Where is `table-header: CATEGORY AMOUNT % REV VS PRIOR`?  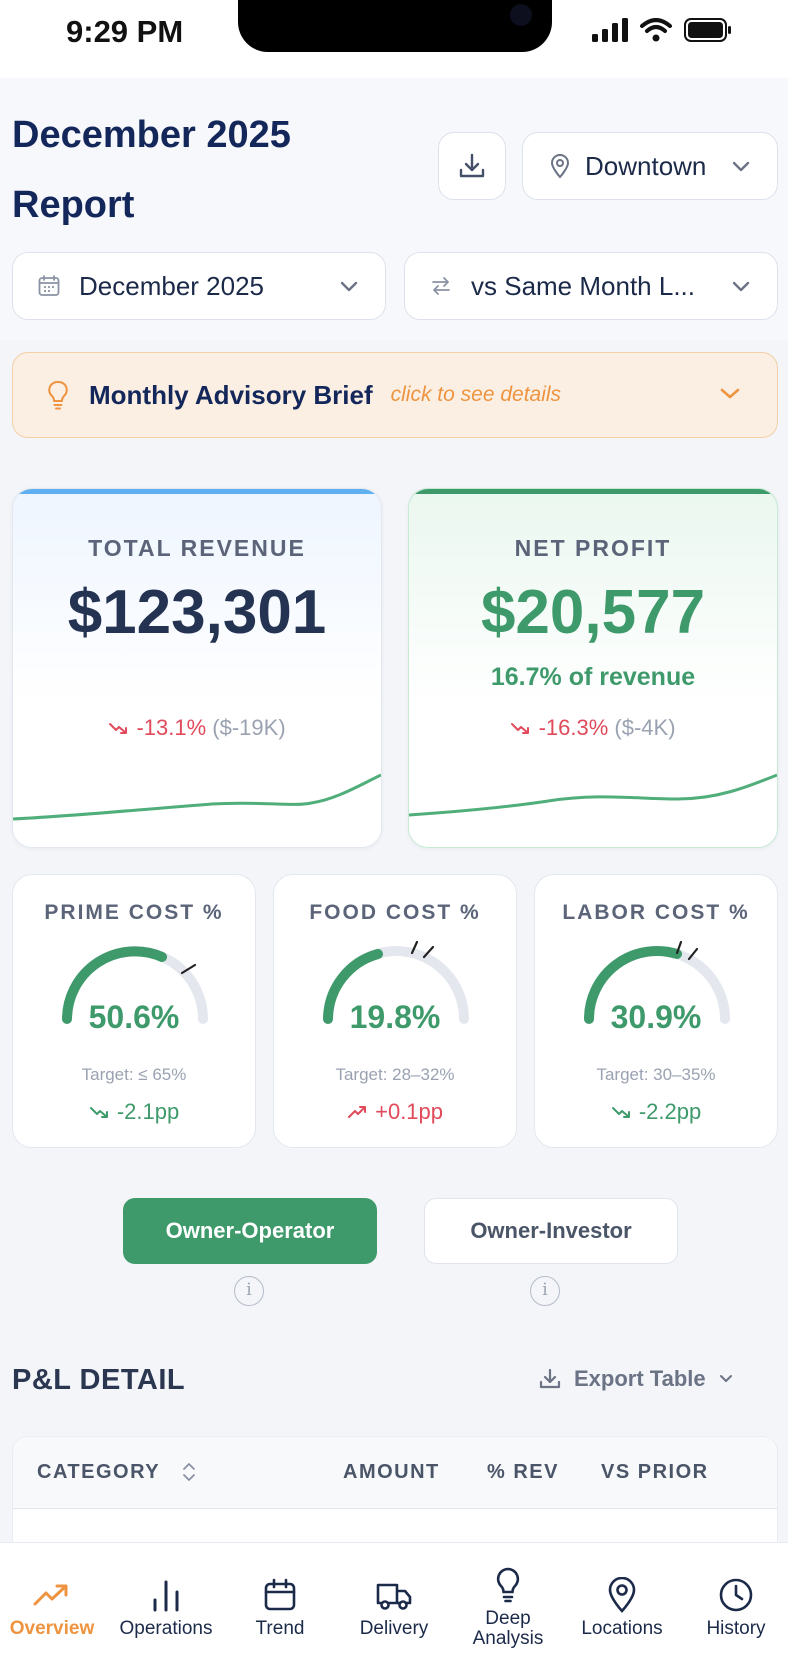
table-header: CATEGORY AMOUNT % REV VS PRIOR is located at coordinates (395, 1473).